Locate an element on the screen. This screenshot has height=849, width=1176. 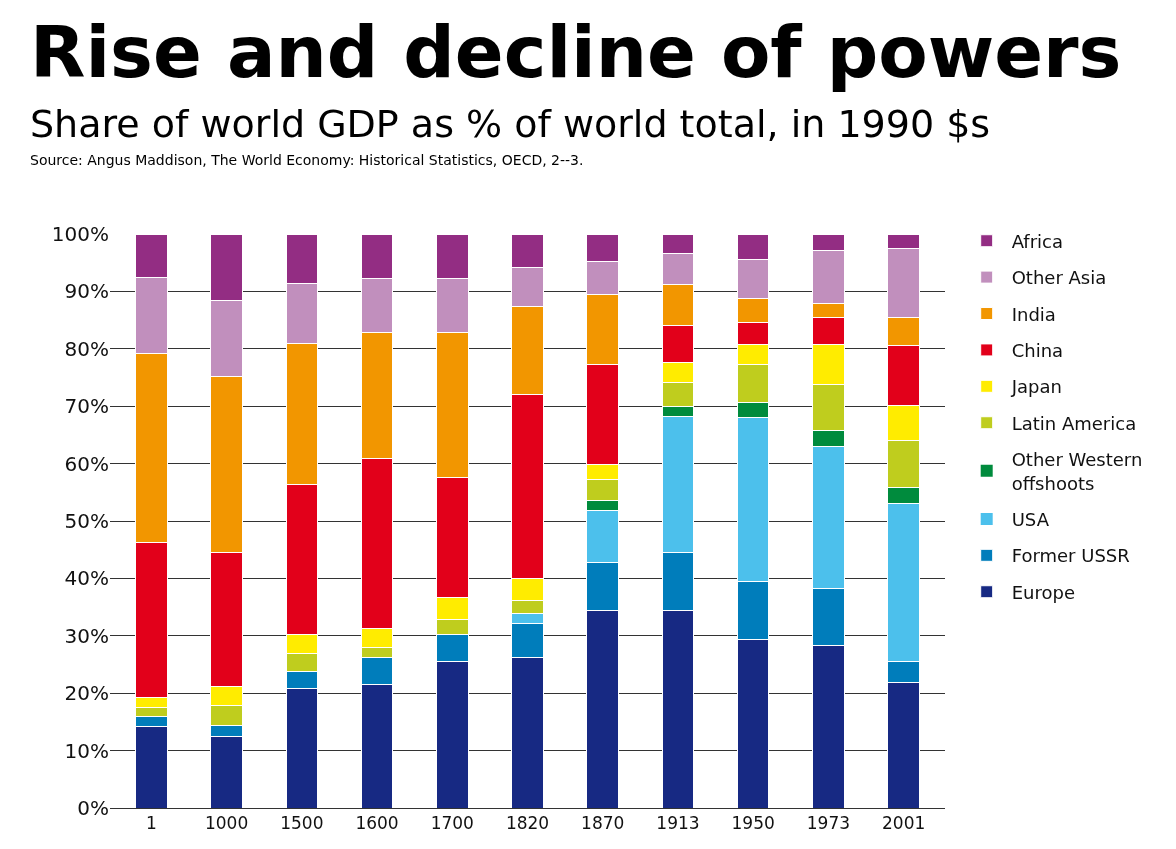
y-tick-label: 90% is located at coordinates (86, 291).